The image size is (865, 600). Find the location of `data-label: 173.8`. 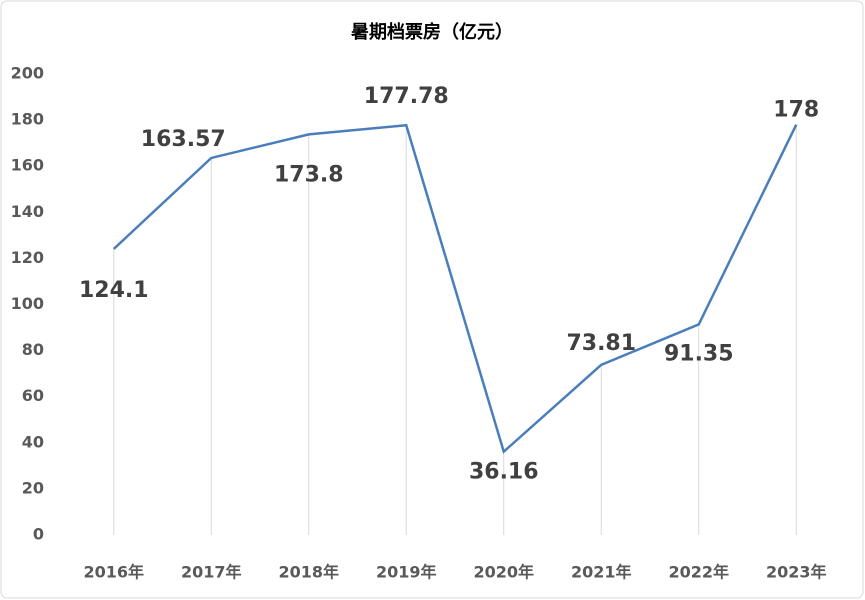

data-label: 173.8 is located at coordinates (309, 174).